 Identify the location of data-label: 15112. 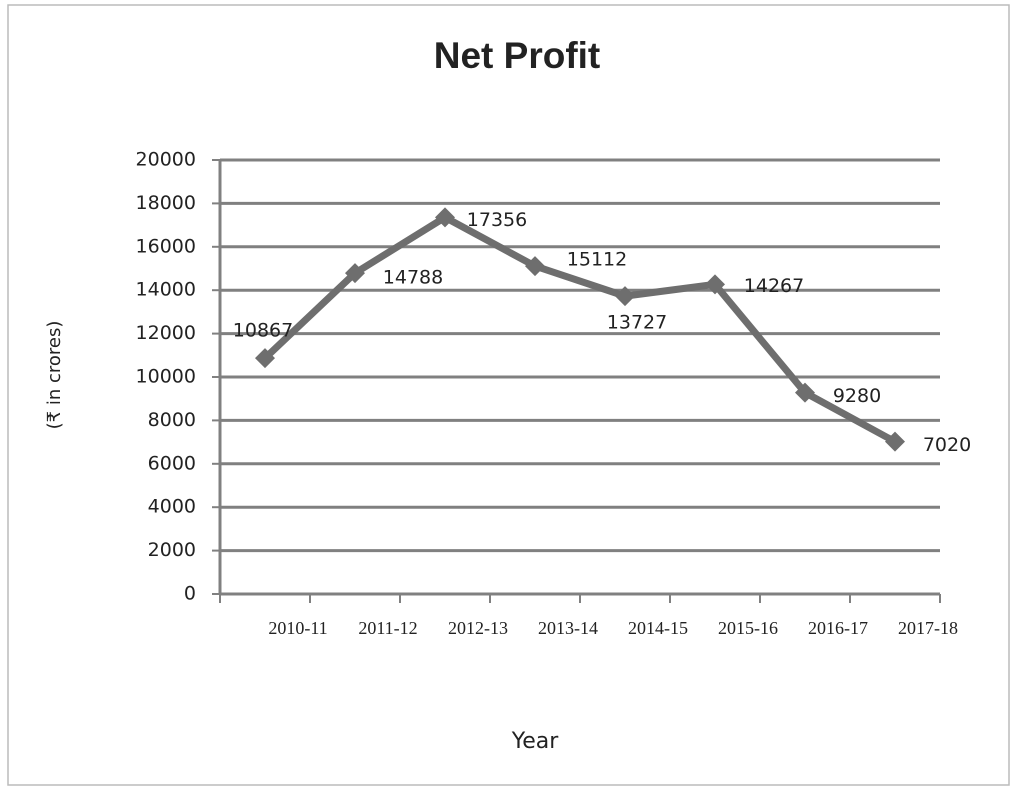
(597, 260).